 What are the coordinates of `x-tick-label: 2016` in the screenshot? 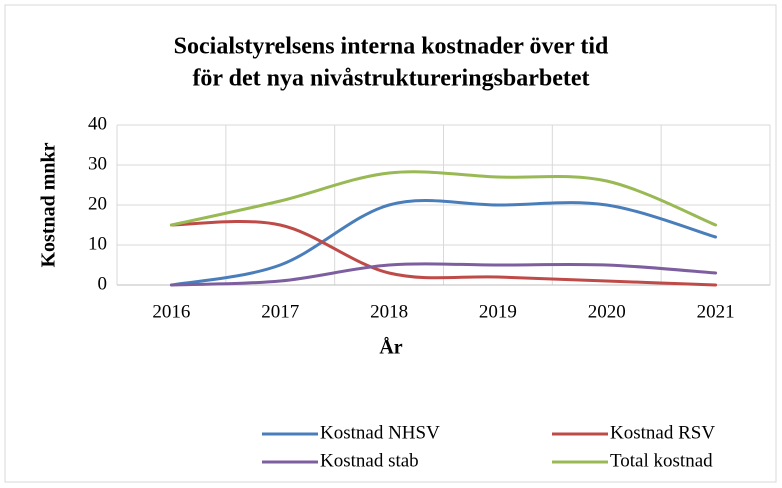 It's located at (171, 311).